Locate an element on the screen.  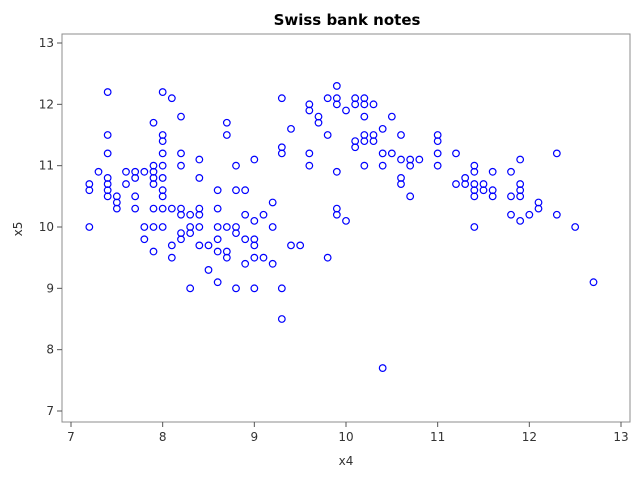
y-tick-label: 7 is located at coordinates (50, 411).